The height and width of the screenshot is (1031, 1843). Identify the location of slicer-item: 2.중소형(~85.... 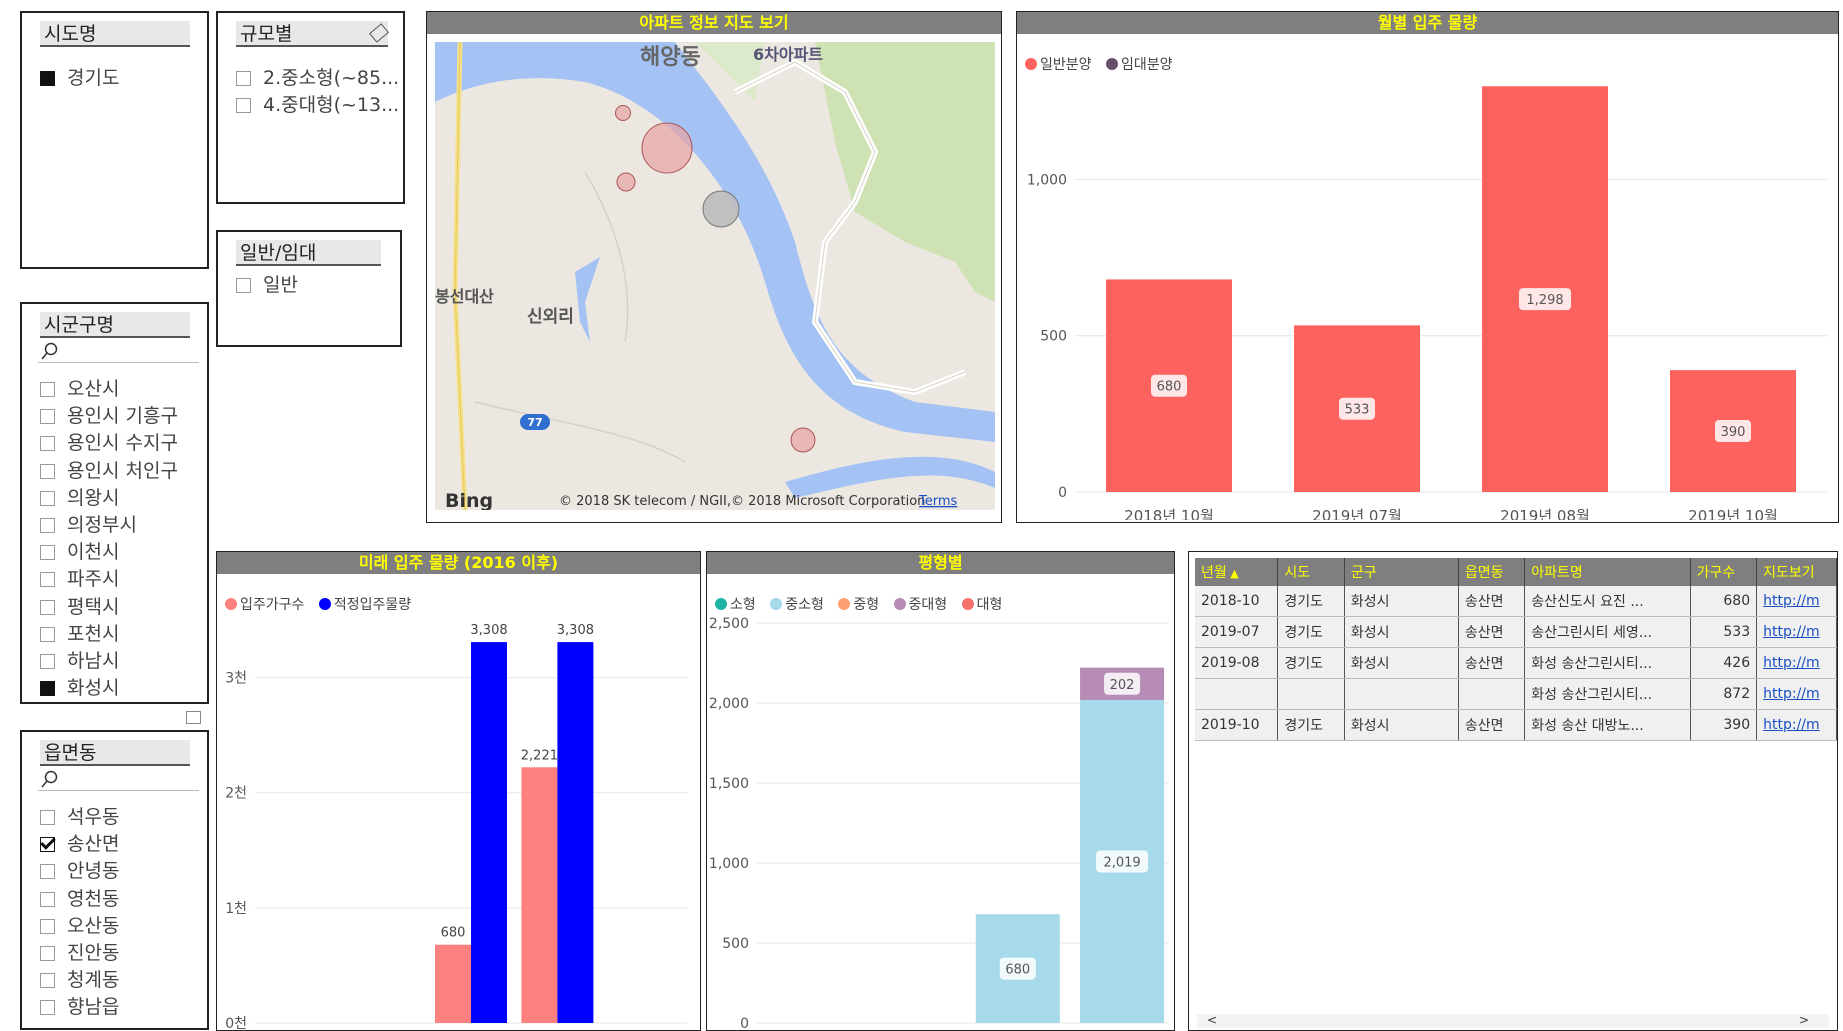
(317, 78).